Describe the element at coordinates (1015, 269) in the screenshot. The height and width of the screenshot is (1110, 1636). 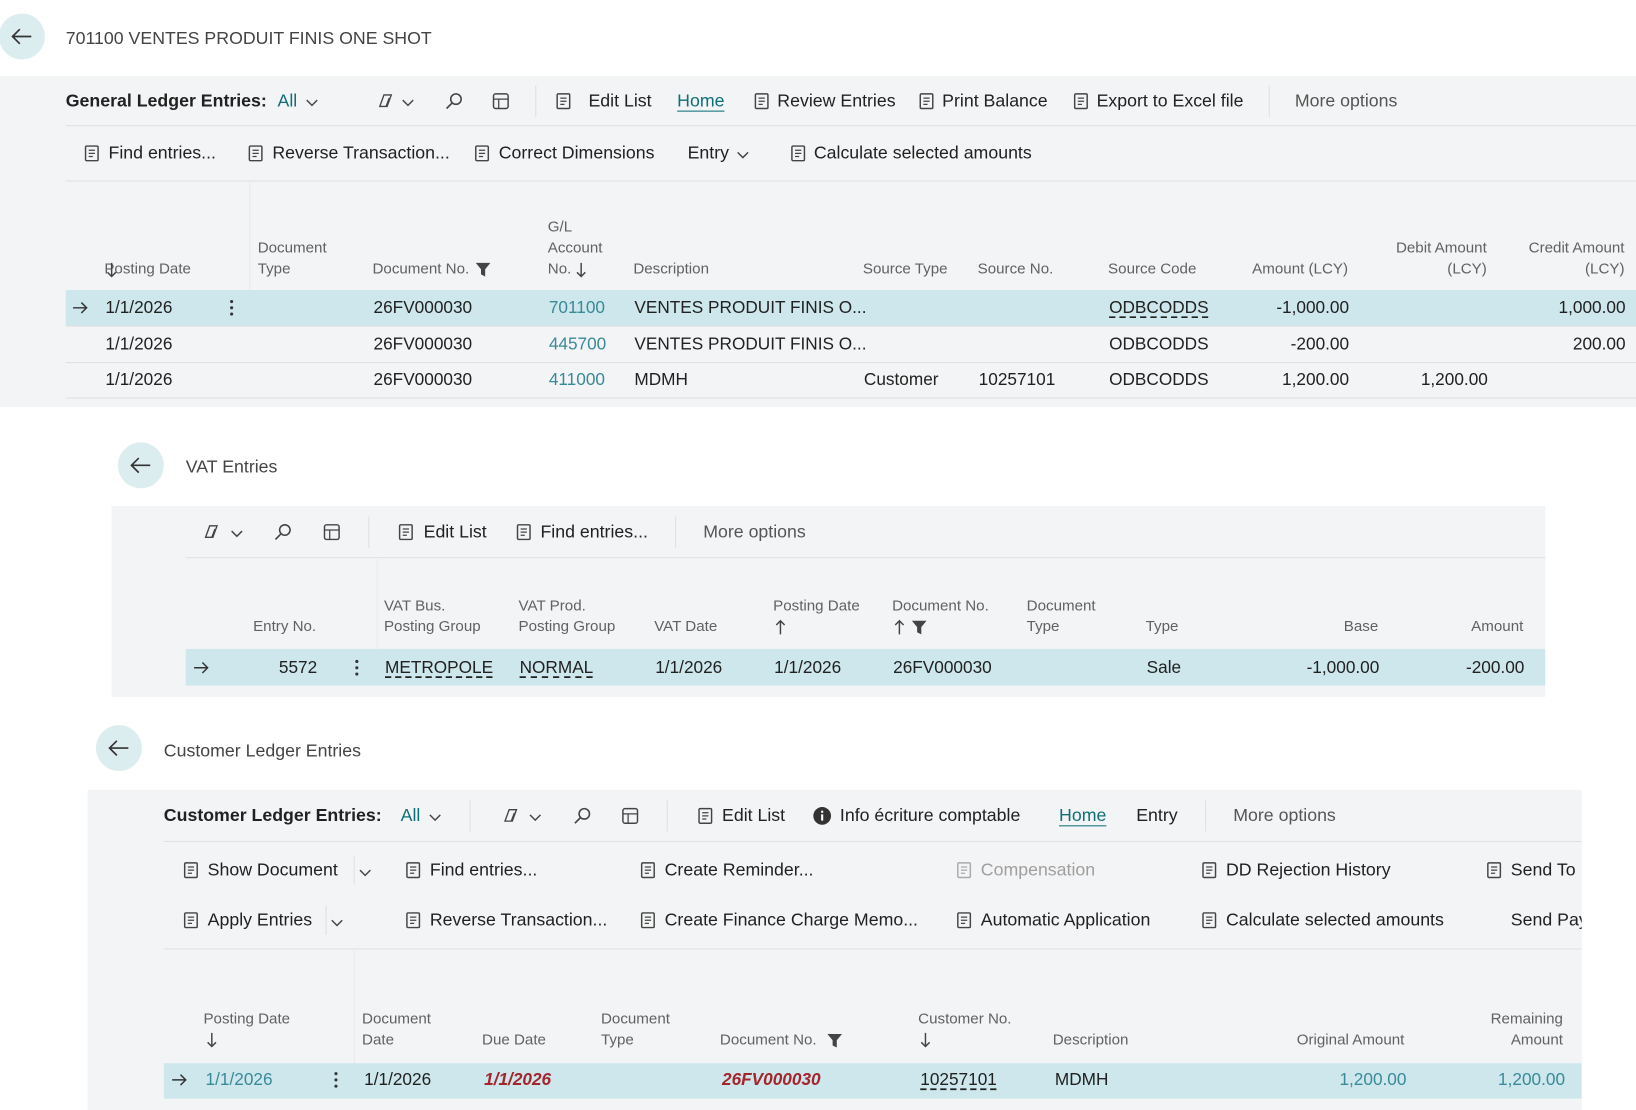
I see `column-header: Source No.` at that location.